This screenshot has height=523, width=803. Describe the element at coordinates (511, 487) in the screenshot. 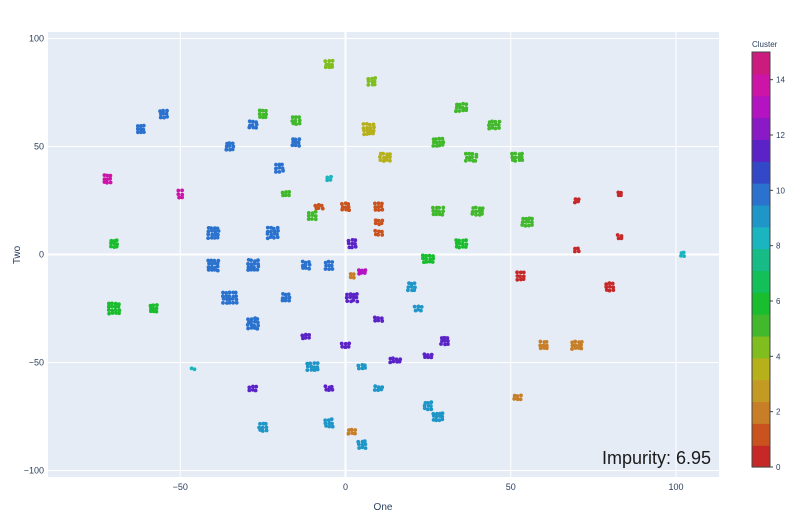

I see `x-tick-label: 50` at that location.